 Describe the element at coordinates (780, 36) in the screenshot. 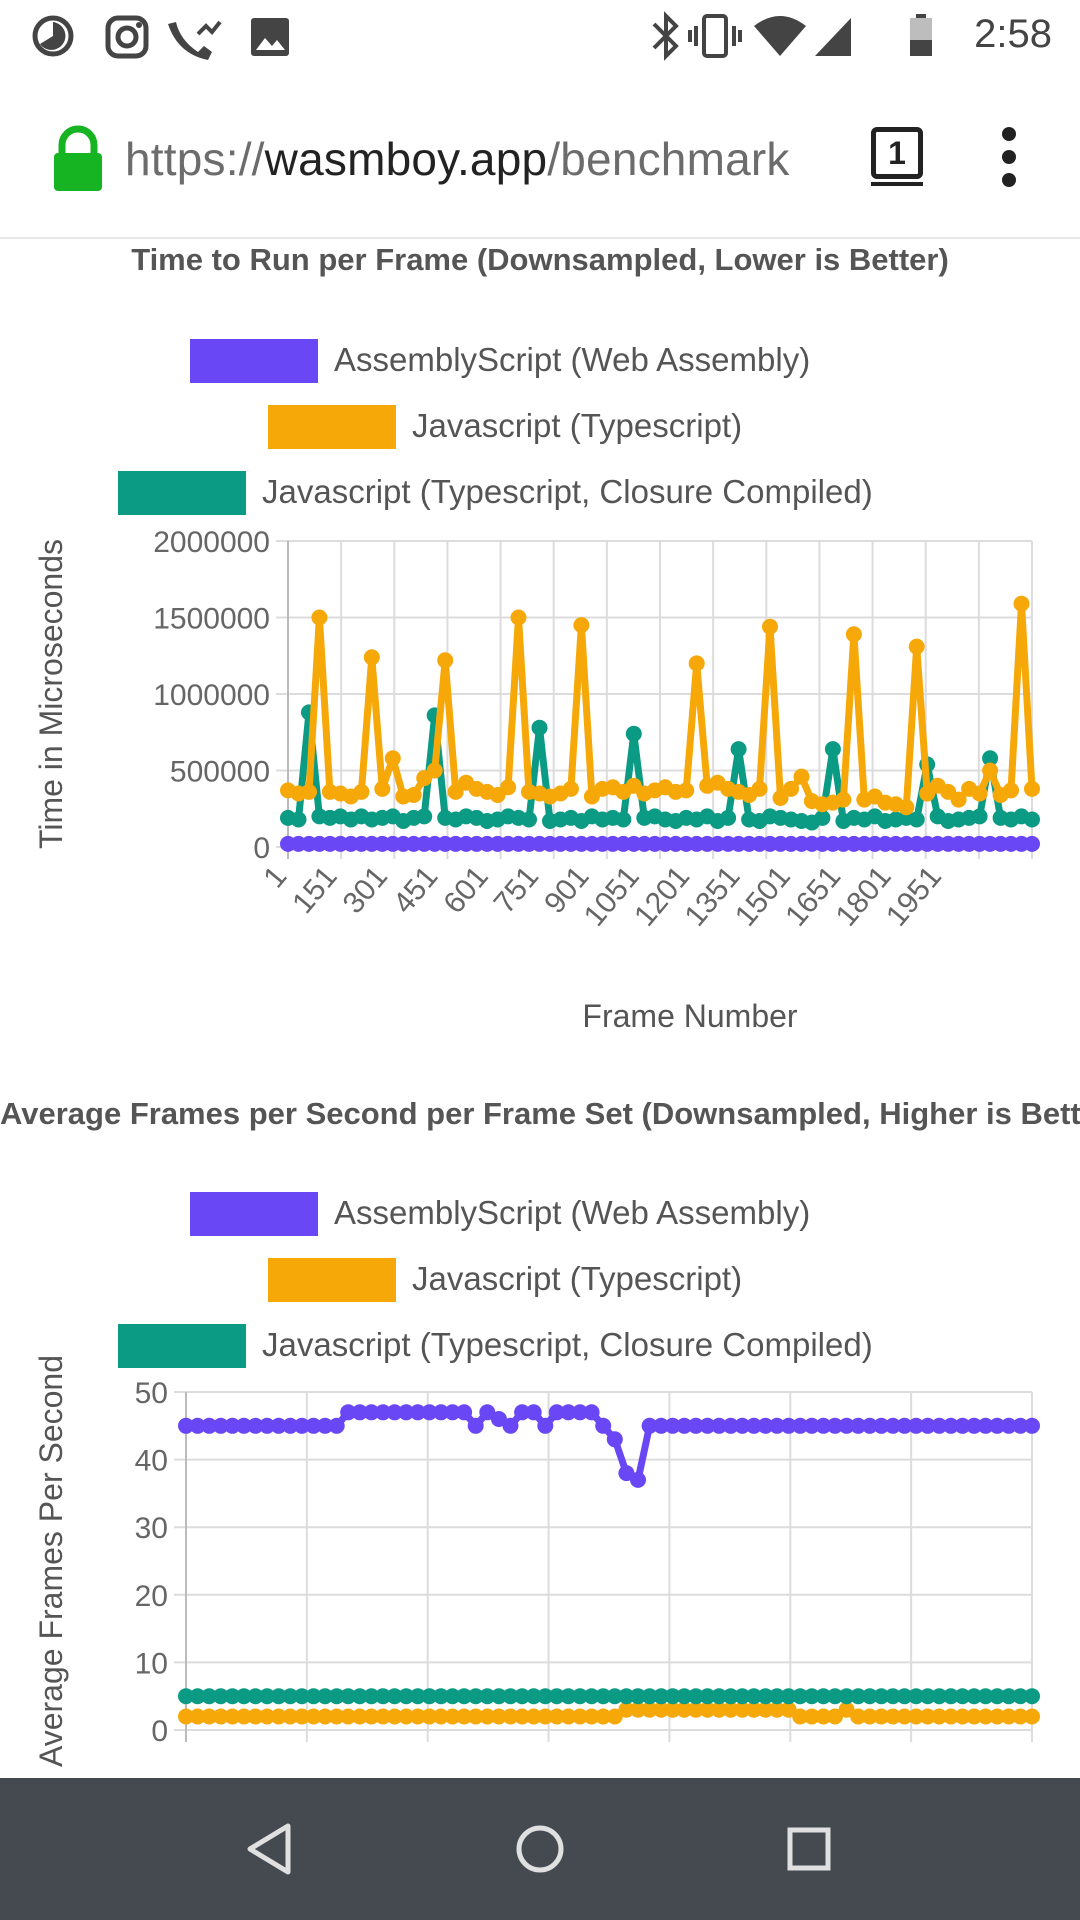

I see `wifi-icon` at that location.